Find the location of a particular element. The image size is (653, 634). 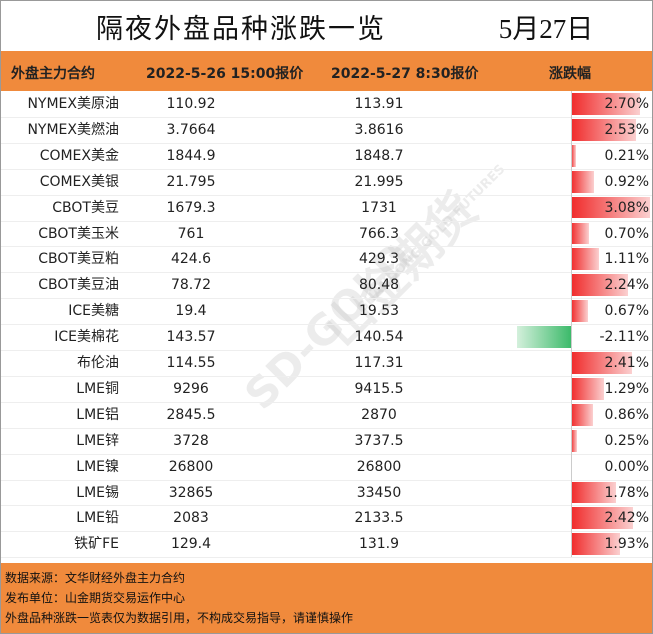

curr-price: 3.8616 is located at coordinates (379, 129).